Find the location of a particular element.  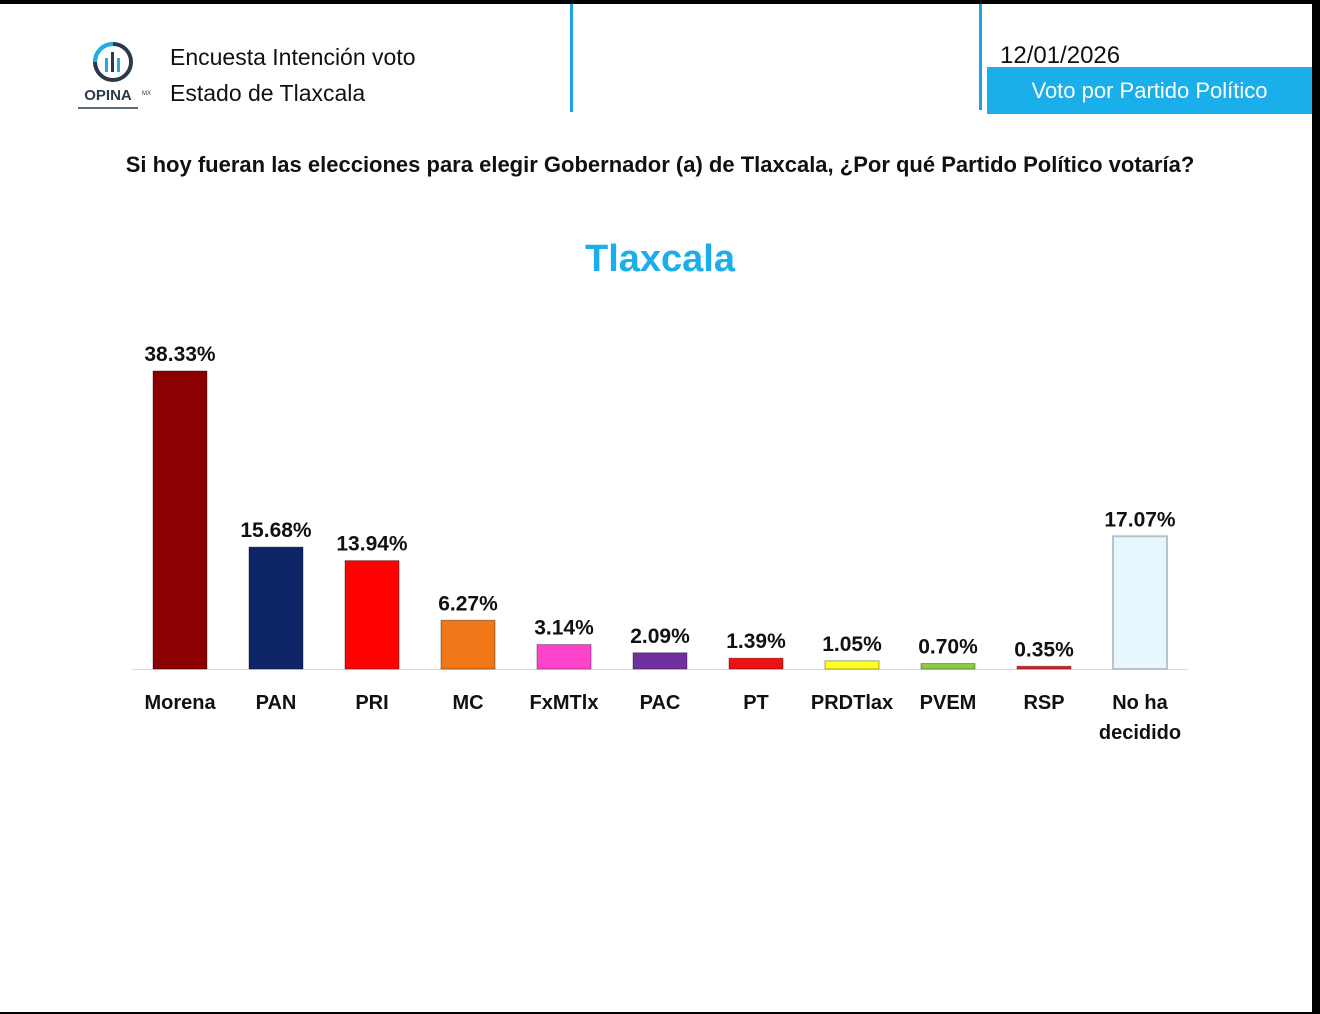

data-label: 17.07% is located at coordinates (1140, 519).